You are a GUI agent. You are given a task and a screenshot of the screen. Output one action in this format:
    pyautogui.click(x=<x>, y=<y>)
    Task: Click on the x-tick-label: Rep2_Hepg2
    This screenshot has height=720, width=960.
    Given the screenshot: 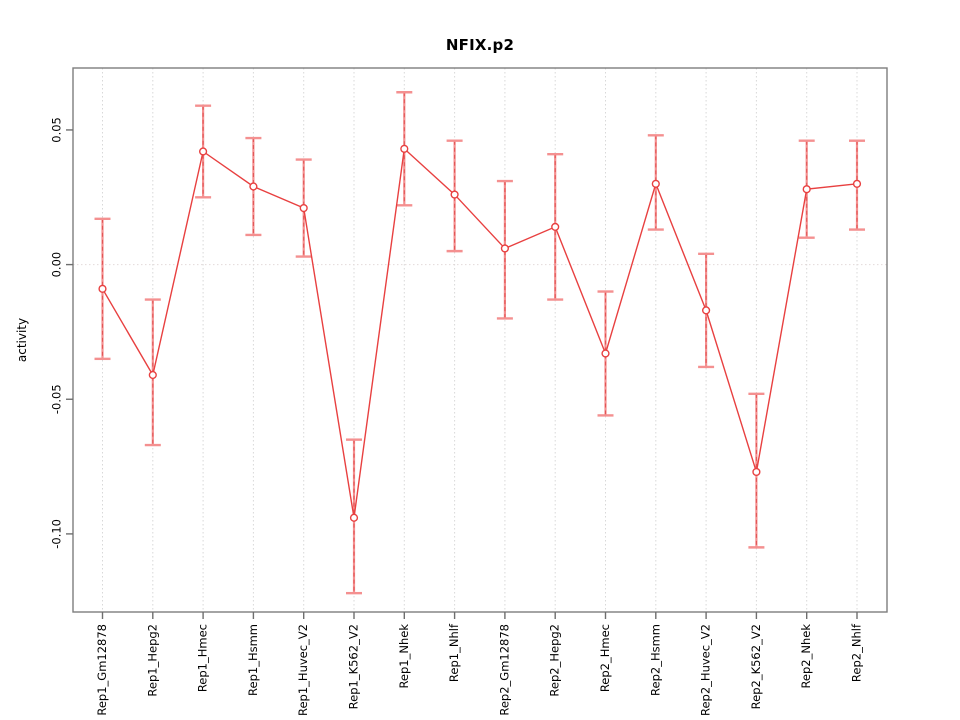 What is the action you would take?
    pyautogui.click(x=555, y=660)
    